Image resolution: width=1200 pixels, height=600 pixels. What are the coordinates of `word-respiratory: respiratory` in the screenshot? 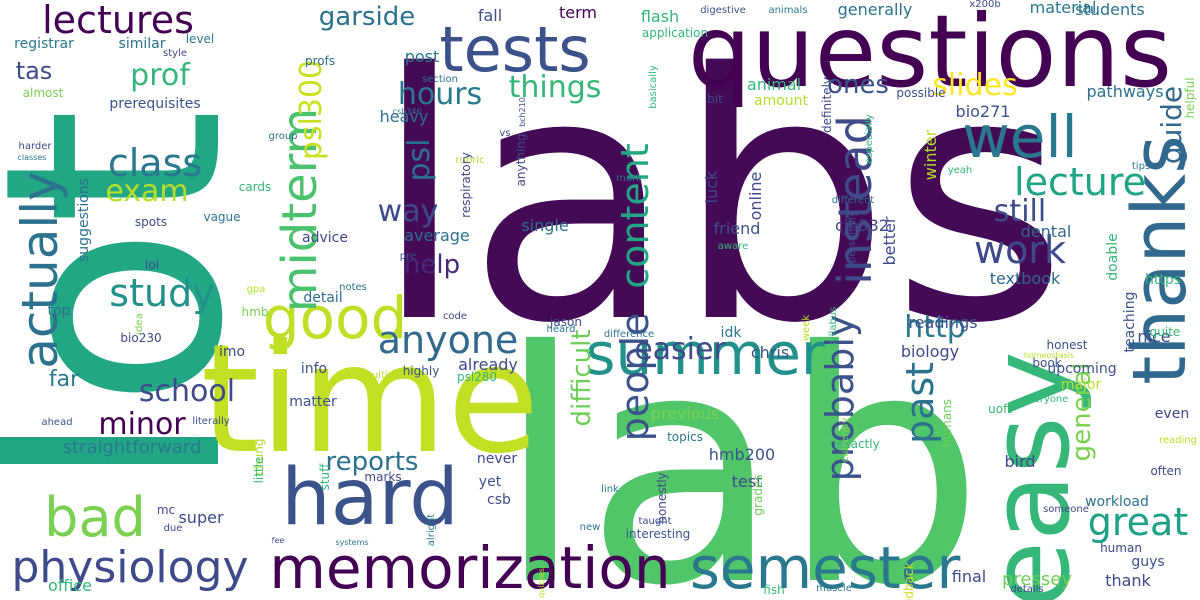 It's located at (466, 185).